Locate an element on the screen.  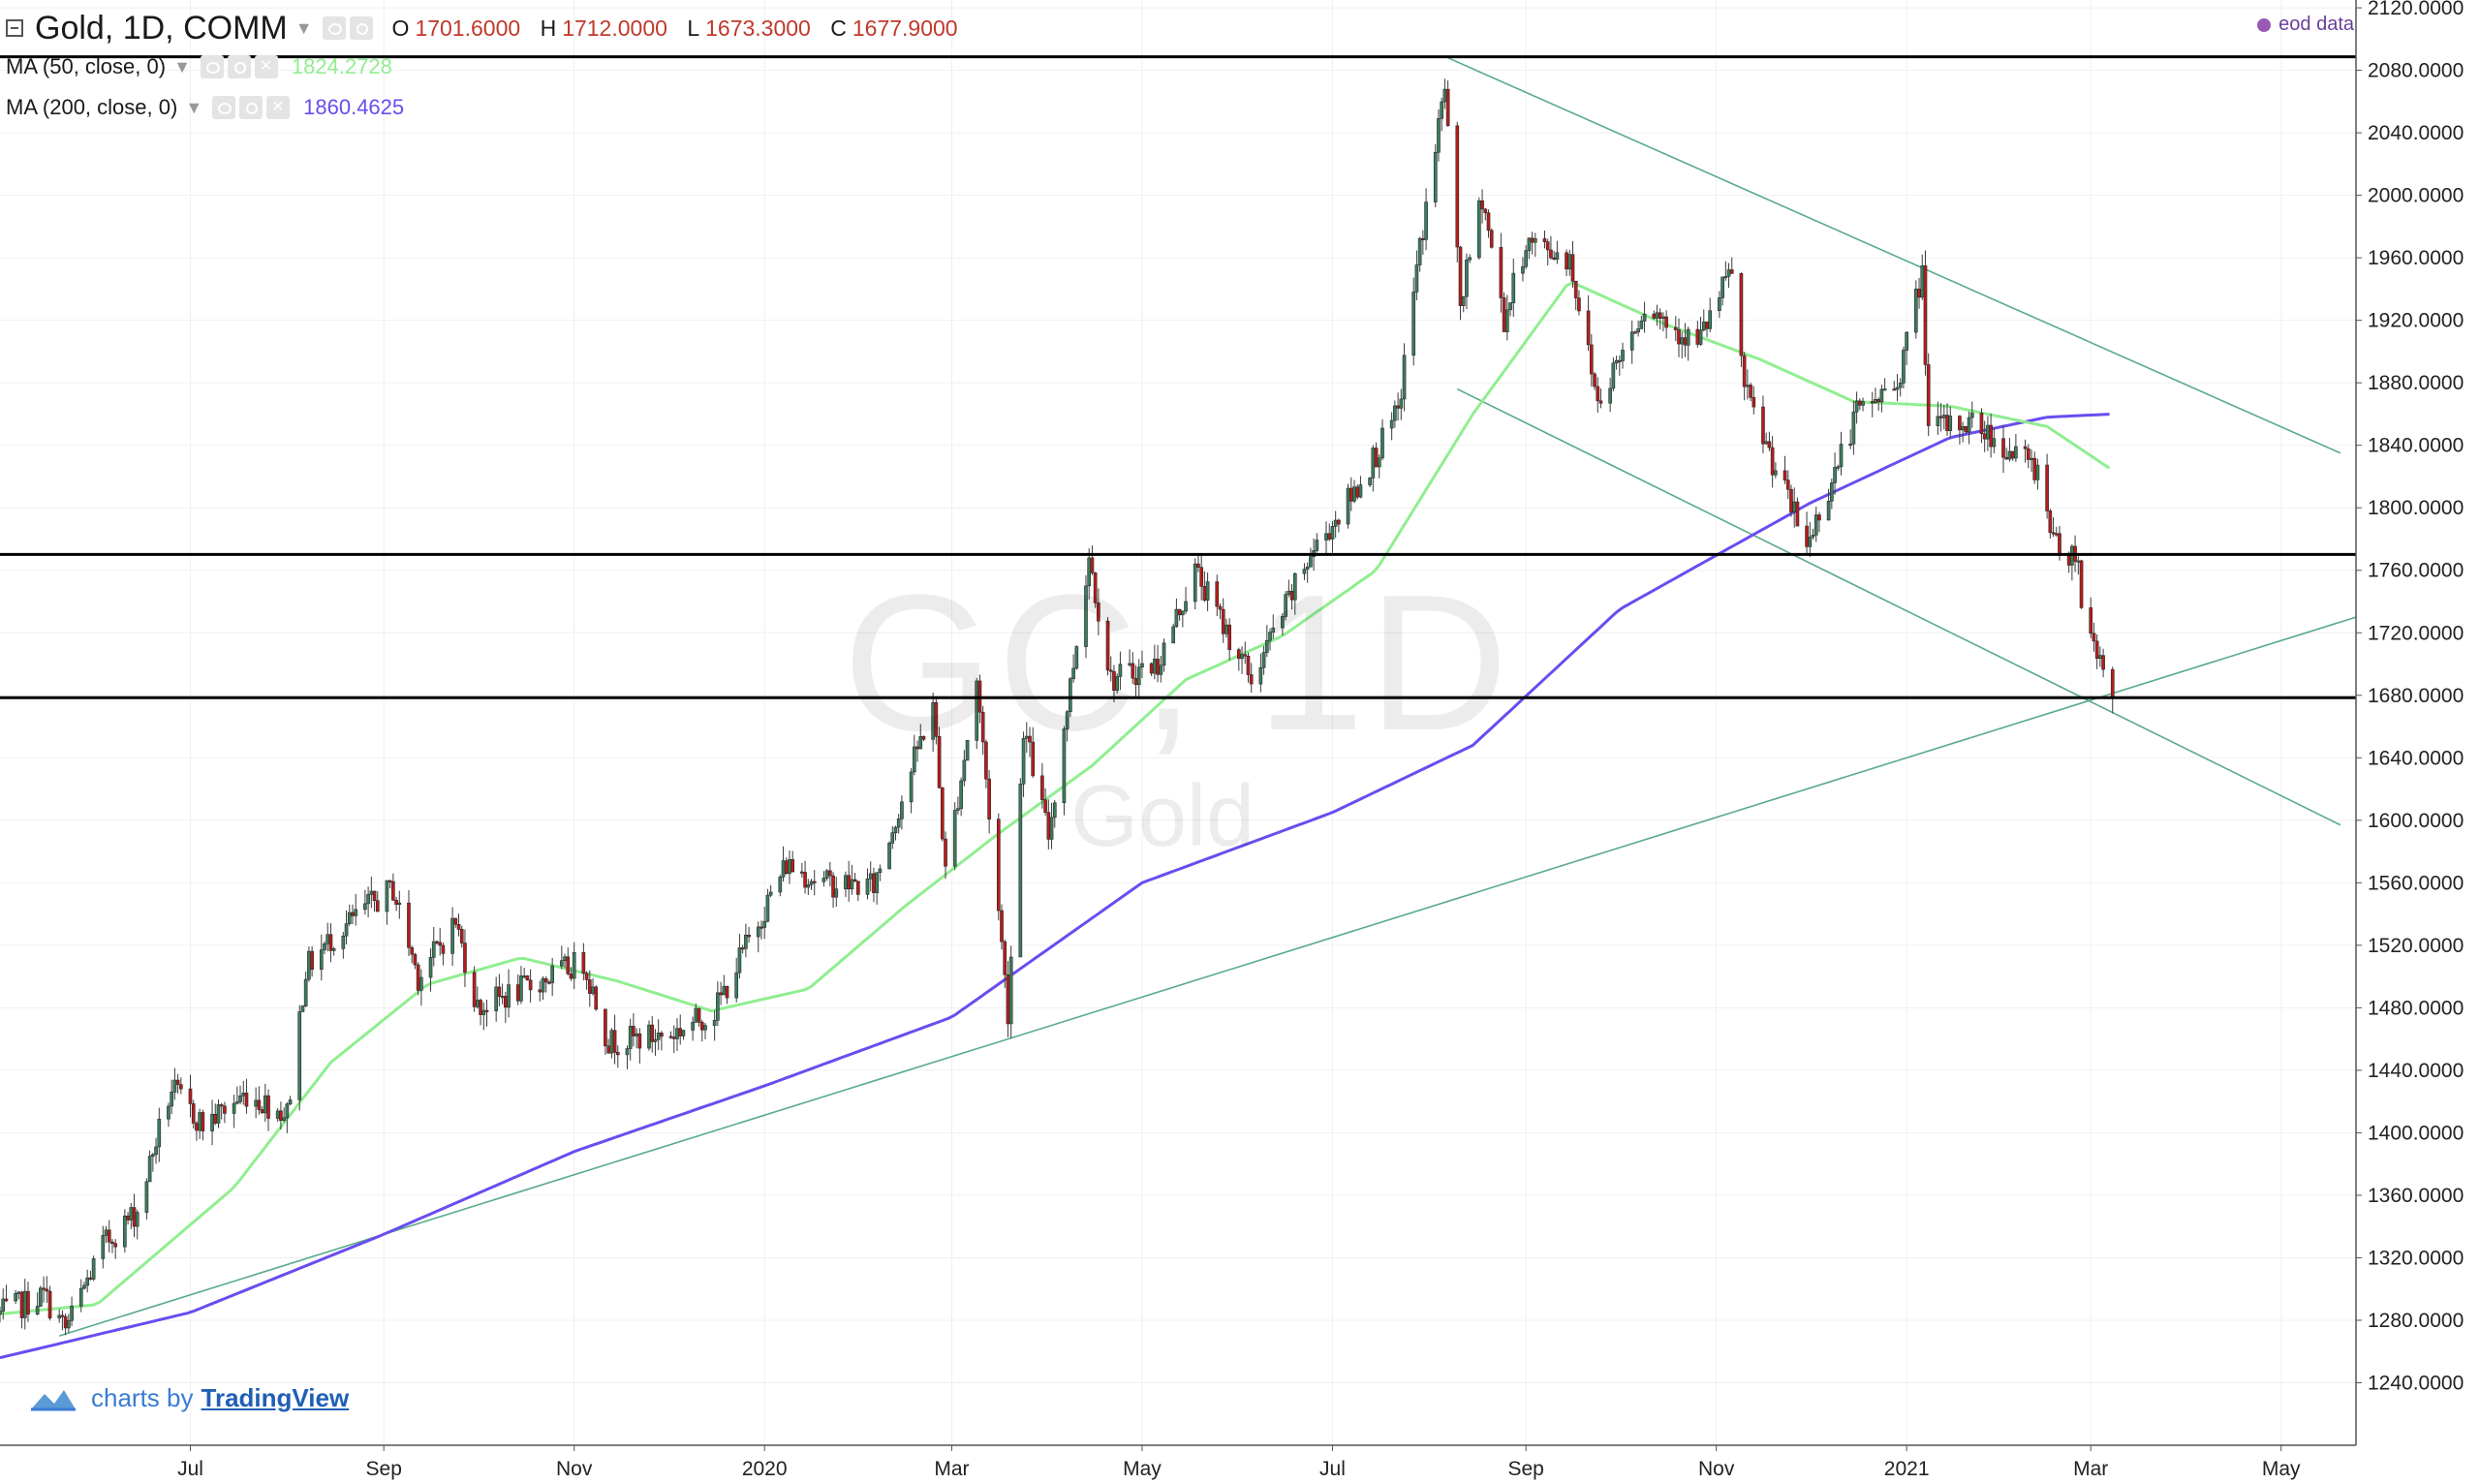
time-tick-label: May is located at coordinates (2281, 1469).